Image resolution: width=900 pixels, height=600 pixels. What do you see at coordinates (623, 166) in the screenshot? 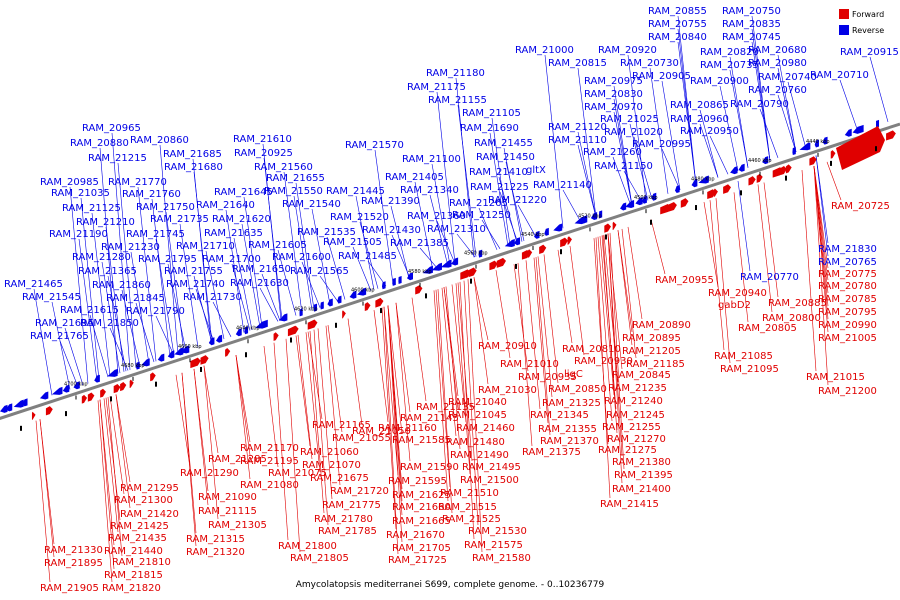
I see `reverse-gene-label: RAM_21150` at bounding box center [623, 166].